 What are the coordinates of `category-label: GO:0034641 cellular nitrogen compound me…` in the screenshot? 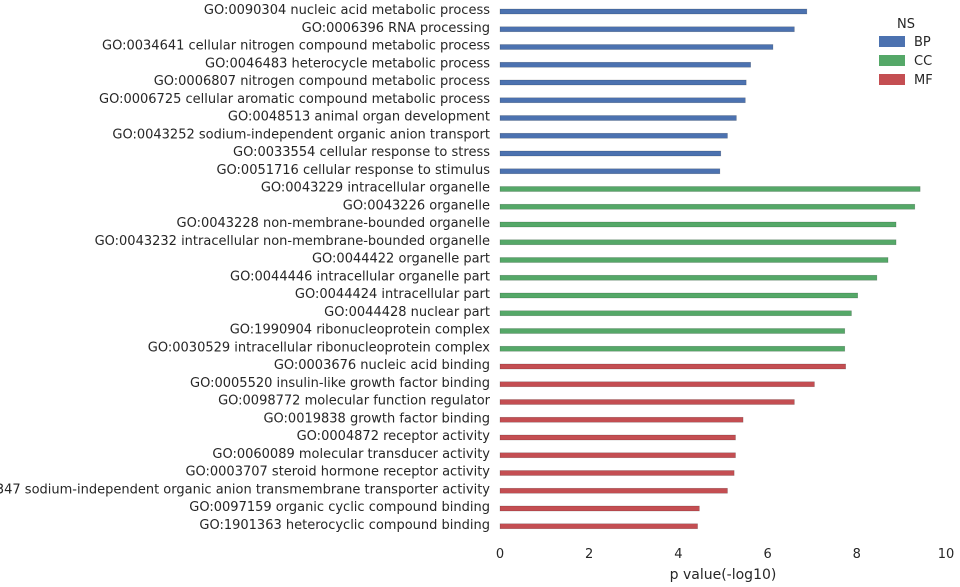 It's located at (296, 46).